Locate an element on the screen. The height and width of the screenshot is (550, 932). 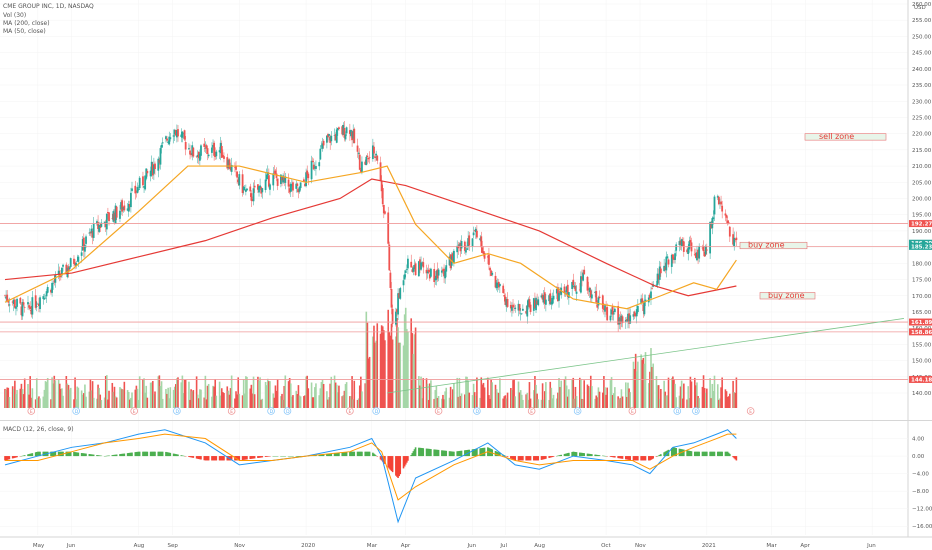
time-tick-label: May is located at coordinates (39, 546).